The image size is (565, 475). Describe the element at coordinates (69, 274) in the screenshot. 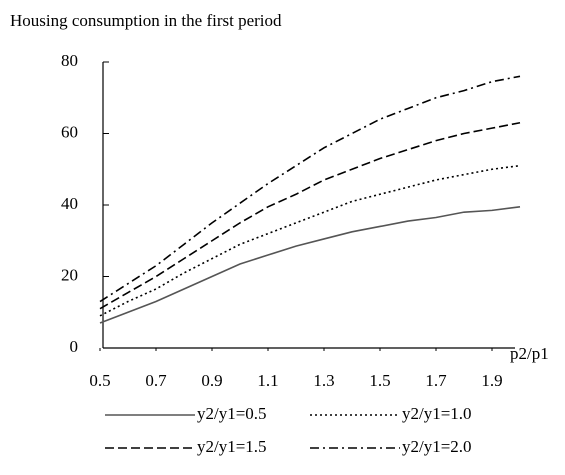

I see `y-tick-label: 20` at that location.